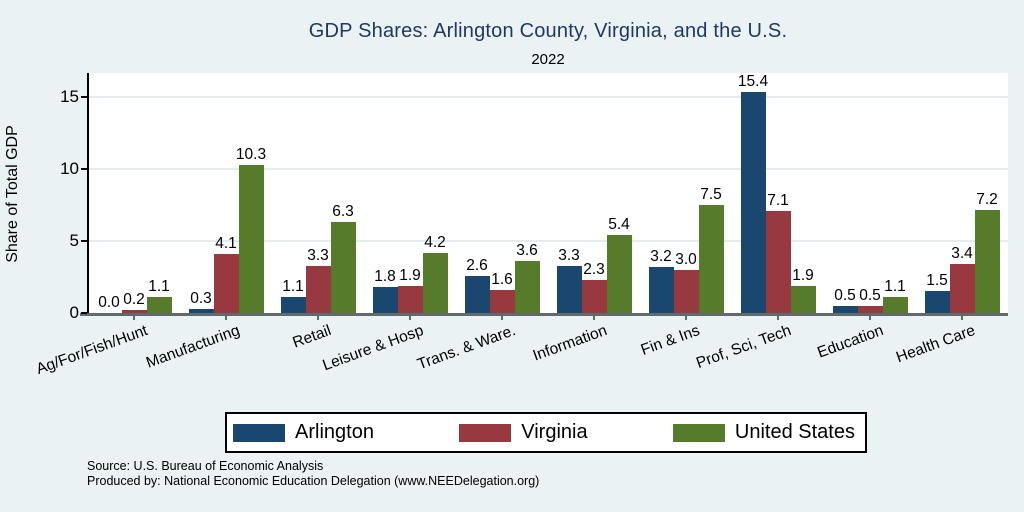  Describe the element at coordinates (12, 194) in the screenshot. I see `y-axis-title: Share of Total GDP` at that location.